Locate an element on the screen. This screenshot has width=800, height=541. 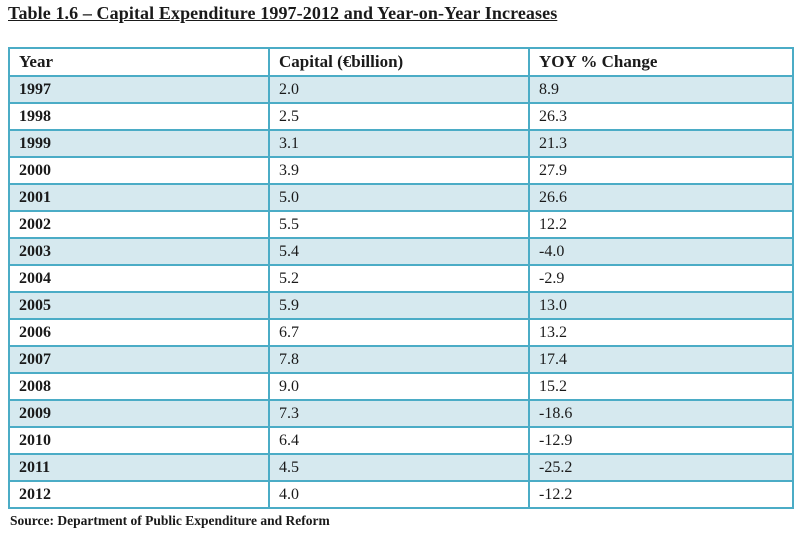
table-row: 2000 3.9 27.9 is located at coordinates (401, 170).